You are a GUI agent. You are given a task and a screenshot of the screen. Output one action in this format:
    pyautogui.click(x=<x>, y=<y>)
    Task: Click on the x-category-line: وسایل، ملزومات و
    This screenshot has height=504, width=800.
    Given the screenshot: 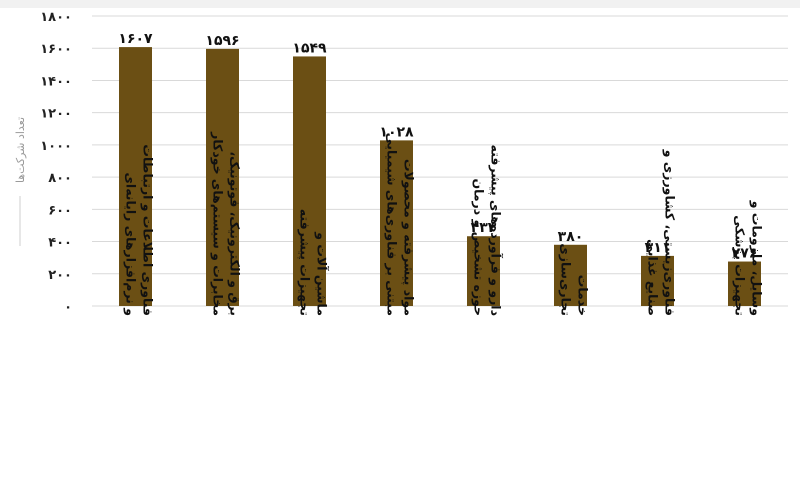 What is the action you would take?
    pyautogui.click(x=757, y=258)
    